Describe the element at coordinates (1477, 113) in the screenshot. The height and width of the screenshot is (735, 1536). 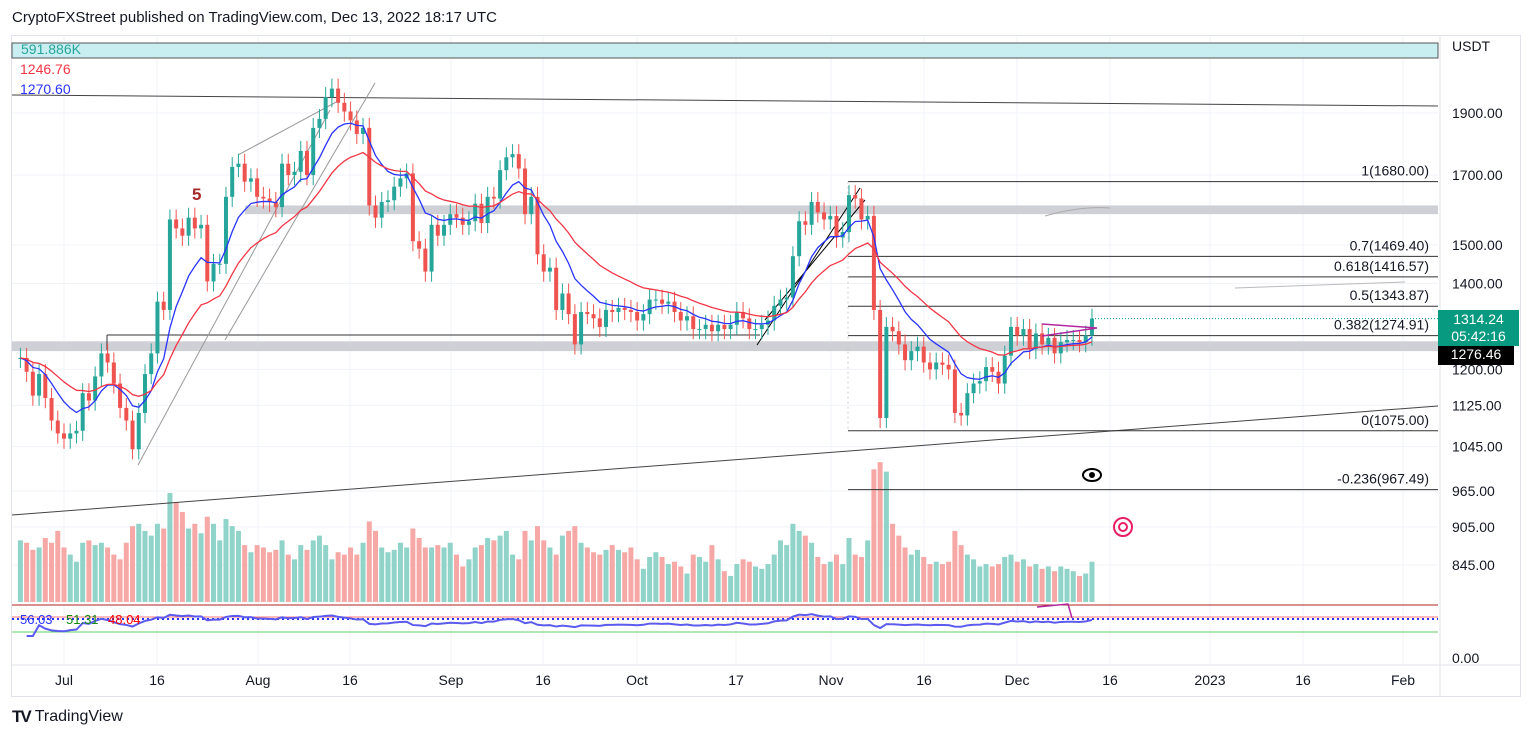
I see `price-tick-label: 1900.00` at that location.